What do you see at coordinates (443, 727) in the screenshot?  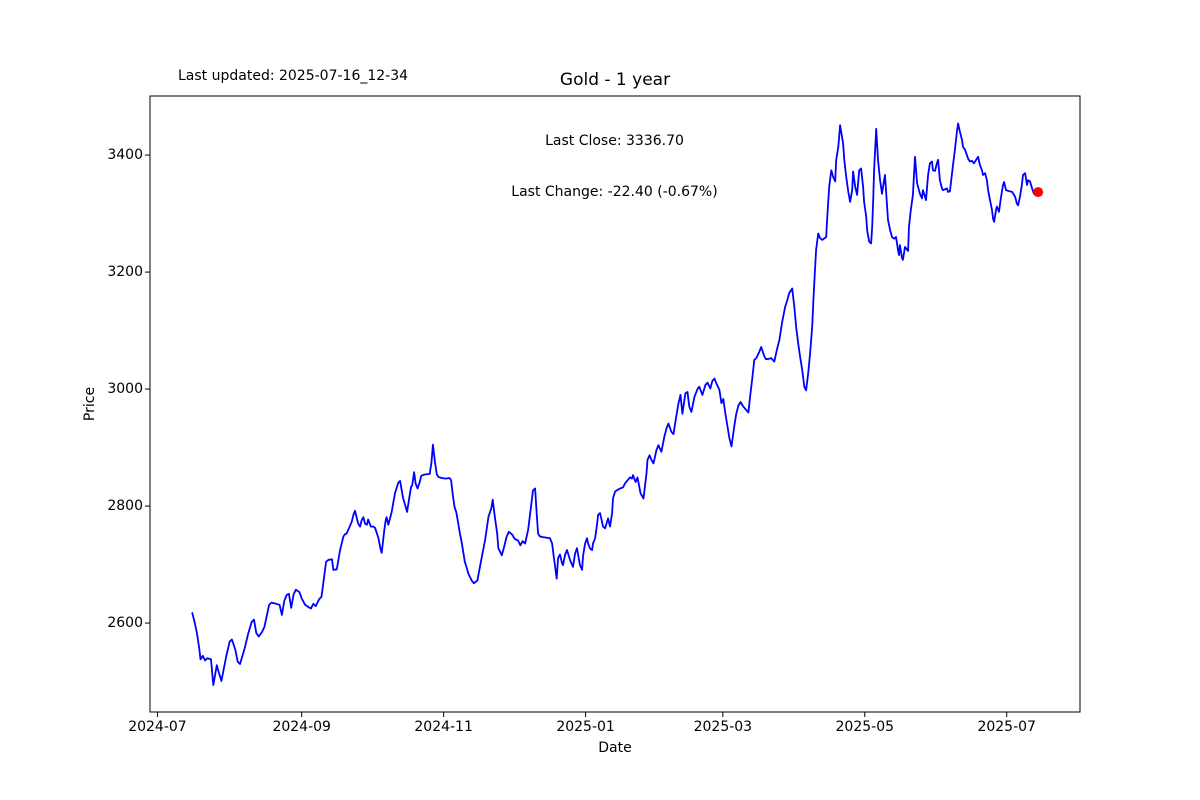 I see `x-tick-label: 2024-11` at bounding box center [443, 727].